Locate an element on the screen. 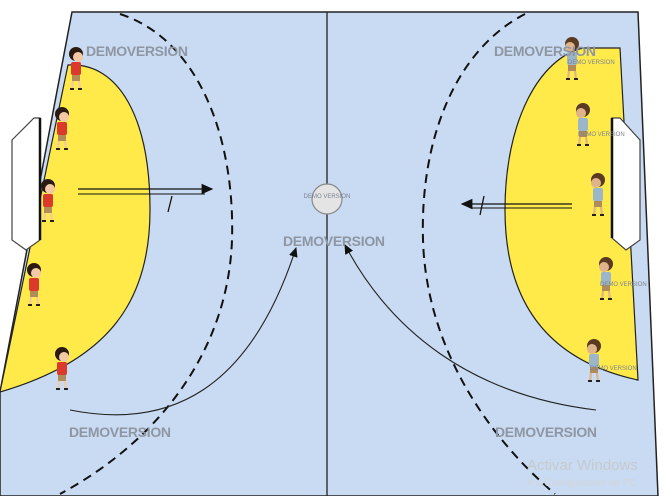 Image resolution: width=665 pixels, height=496 pixels. watermark-bottom-right: DEMOVERSION is located at coordinates (546, 432).